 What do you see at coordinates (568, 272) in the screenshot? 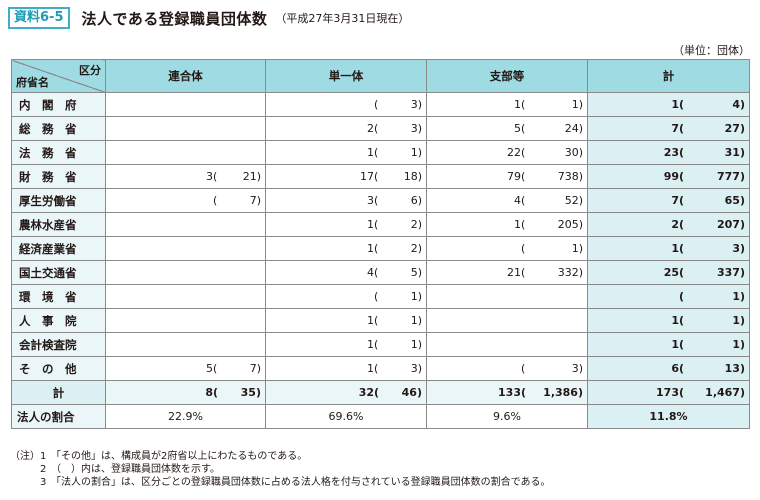
I see `cell-registered-count: 332` at bounding box center [568, 272].